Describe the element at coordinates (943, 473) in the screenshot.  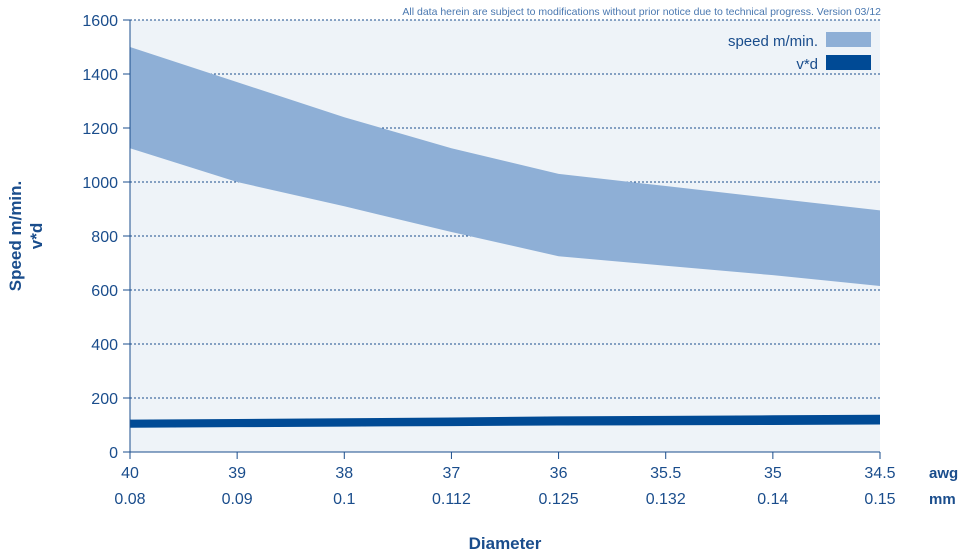
I see `x-unit-awg: awg` at that location.